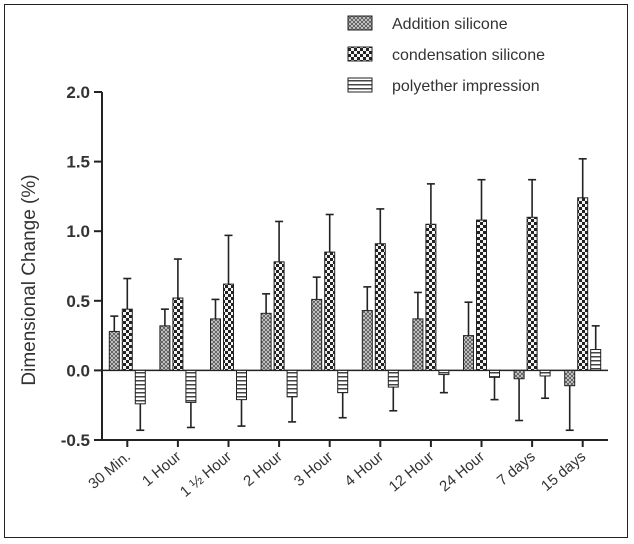 The height and width of the screenshot is (544, 634). What do you see at coordinates (78, 231) in the screenshot?
I see `y-tick-label: 1.0` at bounding box center [78, 231].